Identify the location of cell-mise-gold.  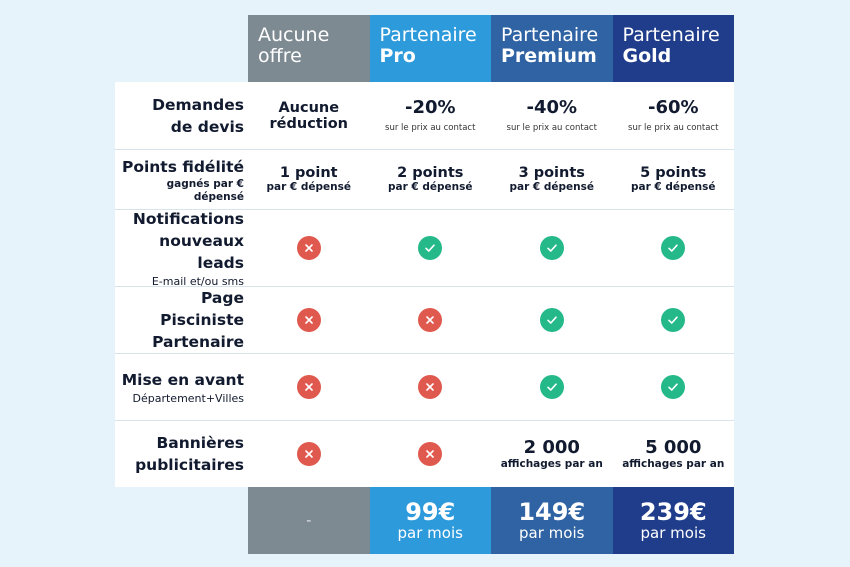
(674, 387).